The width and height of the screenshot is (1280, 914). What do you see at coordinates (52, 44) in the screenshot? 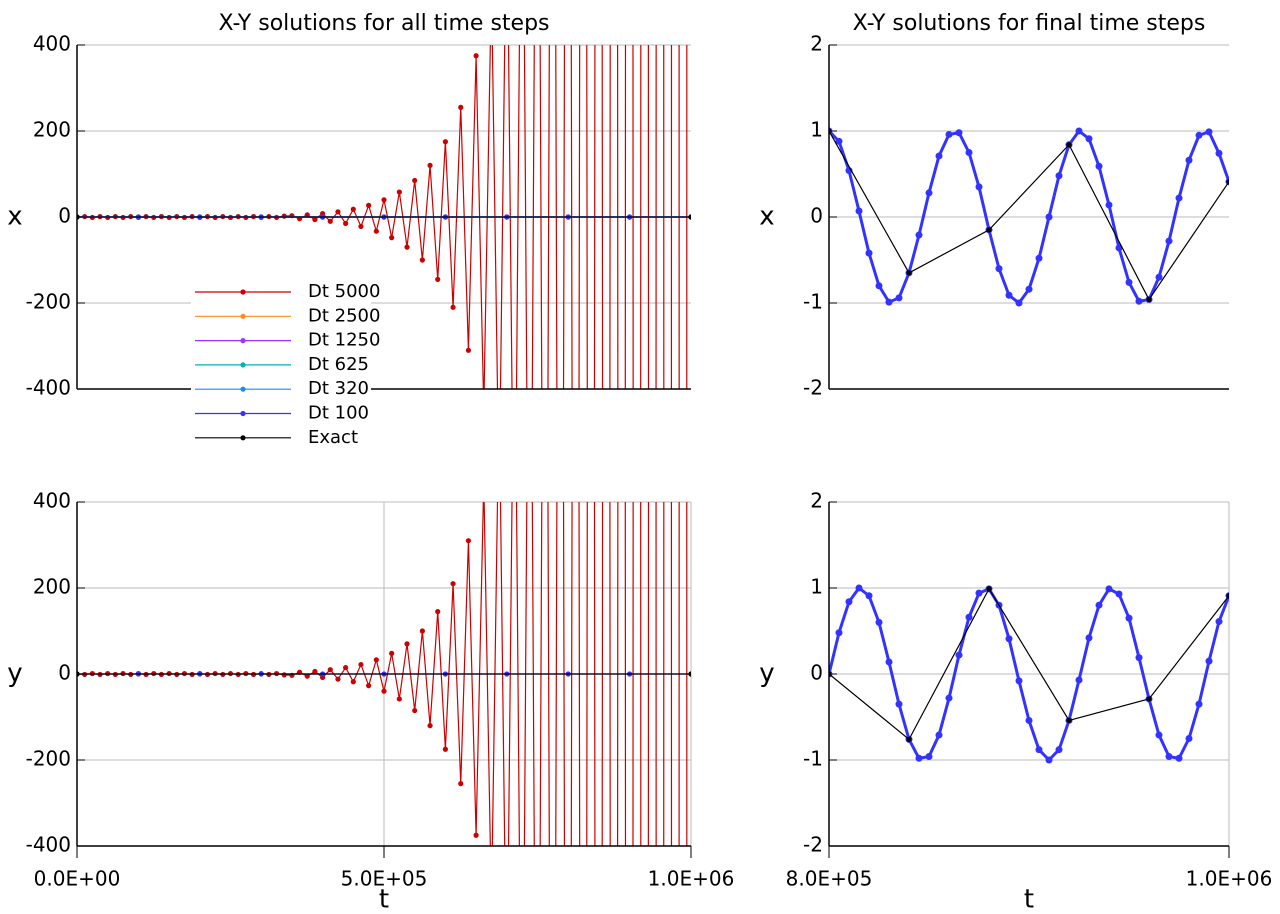
I see `y-tick-label: 400` at bounding box center [52, 44].